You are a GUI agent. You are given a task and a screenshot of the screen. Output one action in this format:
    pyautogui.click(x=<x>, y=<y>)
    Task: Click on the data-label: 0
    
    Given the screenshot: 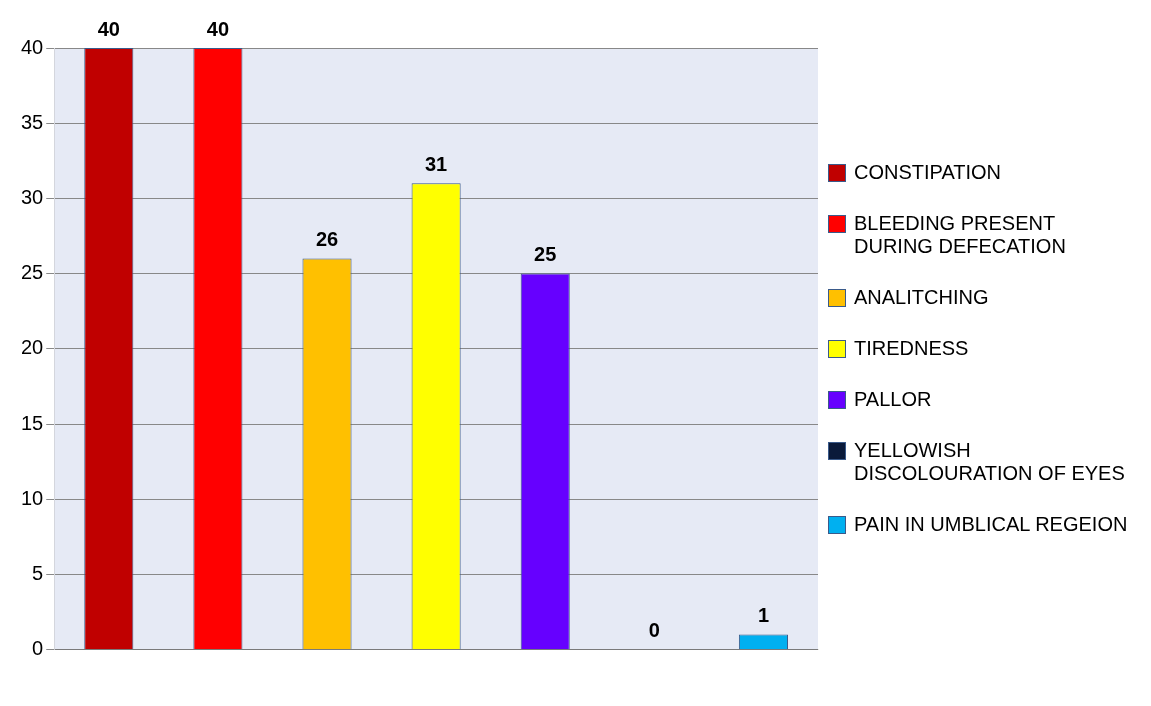 What is the action you would take?
    pyautogui.click(x=654, y=630)
    